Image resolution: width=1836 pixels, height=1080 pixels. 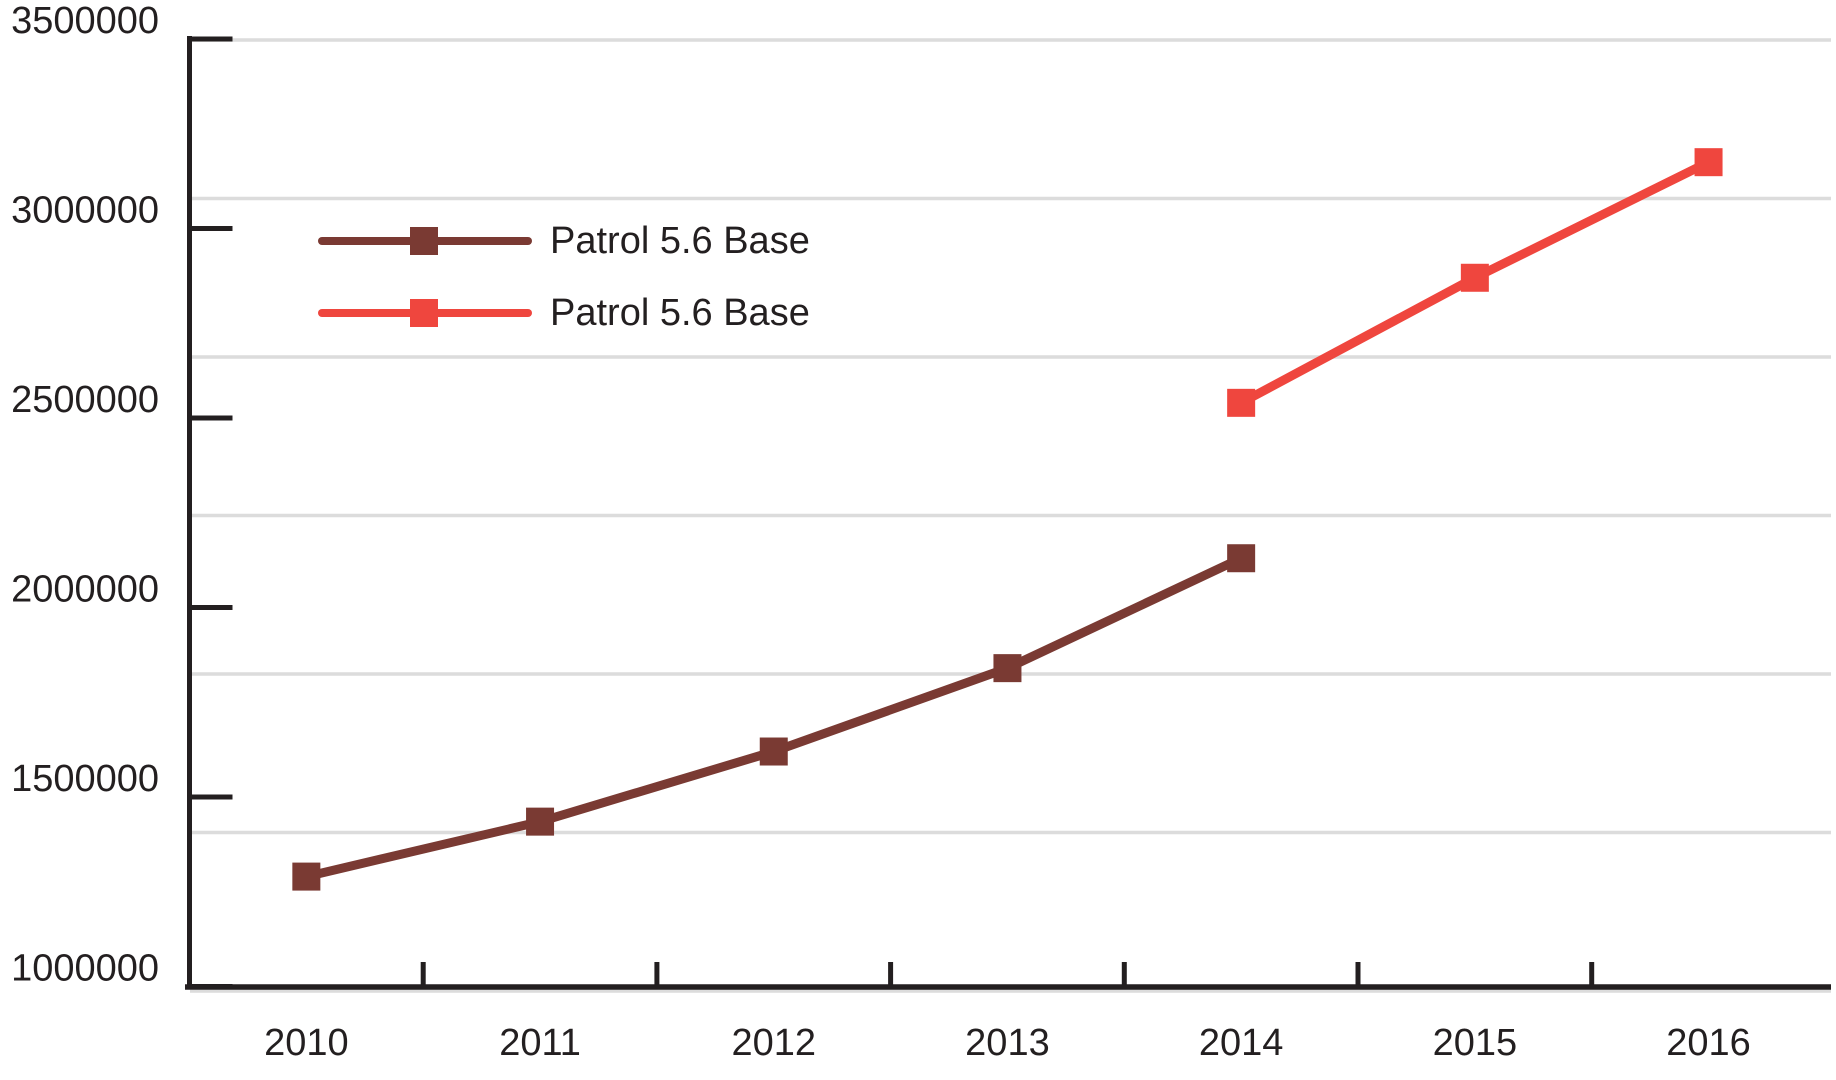 What do you see at coordinates (85, 21) in the screenshot?
I see `y-tick-label: 3500000` at bounding box center [85, 21].